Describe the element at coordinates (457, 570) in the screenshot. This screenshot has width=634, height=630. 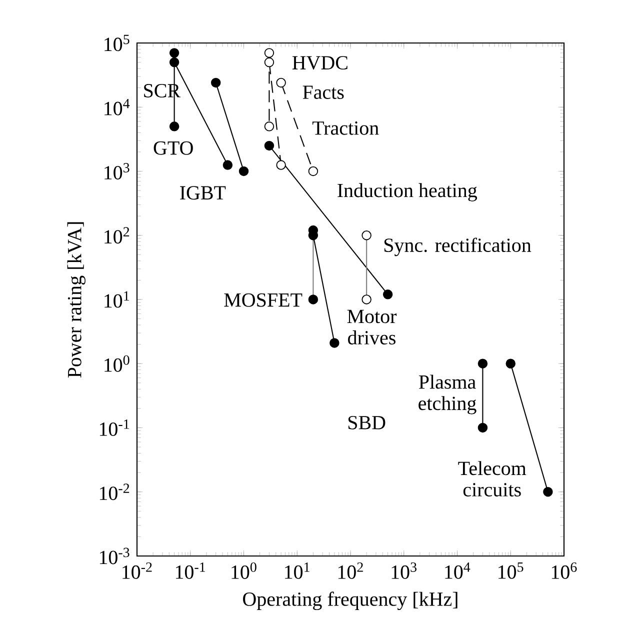
I see `x-tick-label: 10$^{4}$` at that location.